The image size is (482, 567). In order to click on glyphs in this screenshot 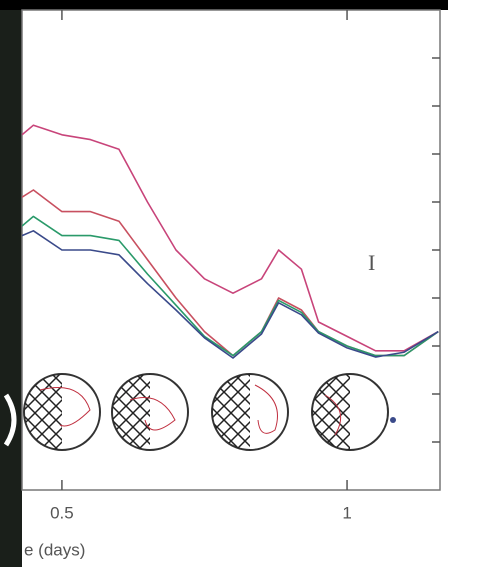, I will do `click(209, 412)`.